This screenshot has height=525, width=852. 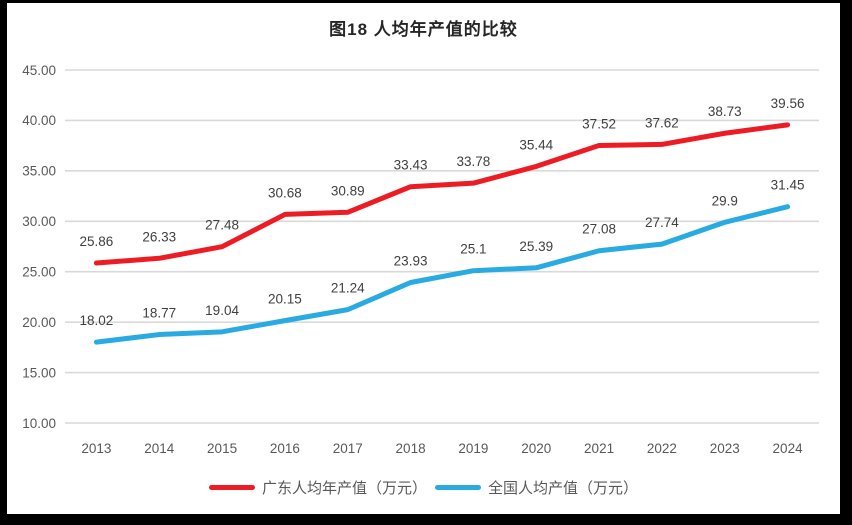 I want to click on legend-label-guangdong: 广东人均年产值（万元）, so click(x=344, y=488).